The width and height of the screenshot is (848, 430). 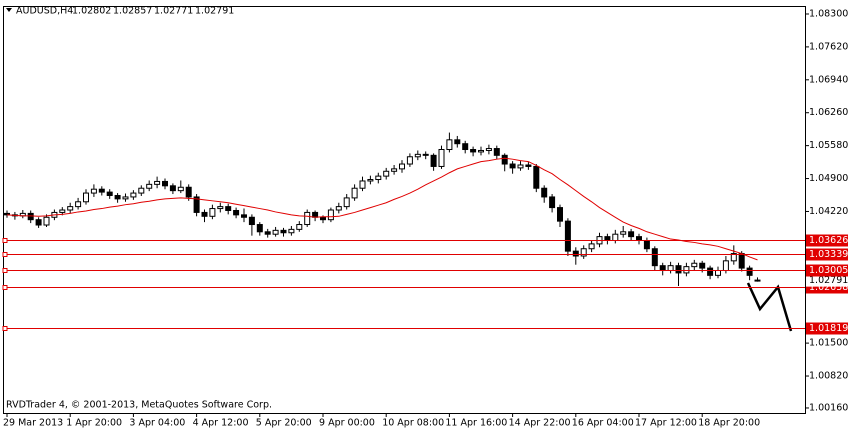 I want to click on x-tick-label: 11 Apr 16:00, so click(x=476, y=423).